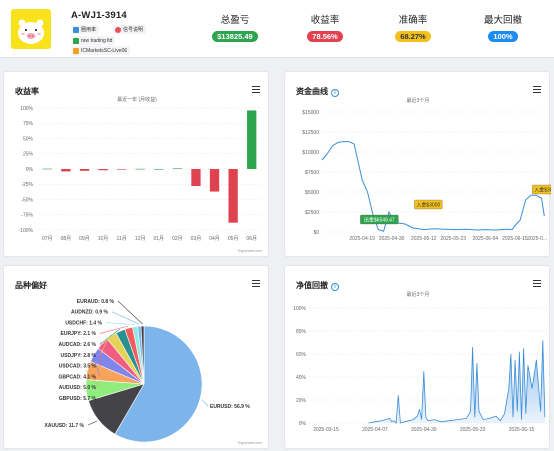  What do you see at coordinates (177, 239) in the screenshot?
I see `x-tick-label: 02月` at bounding box center [177, 239].